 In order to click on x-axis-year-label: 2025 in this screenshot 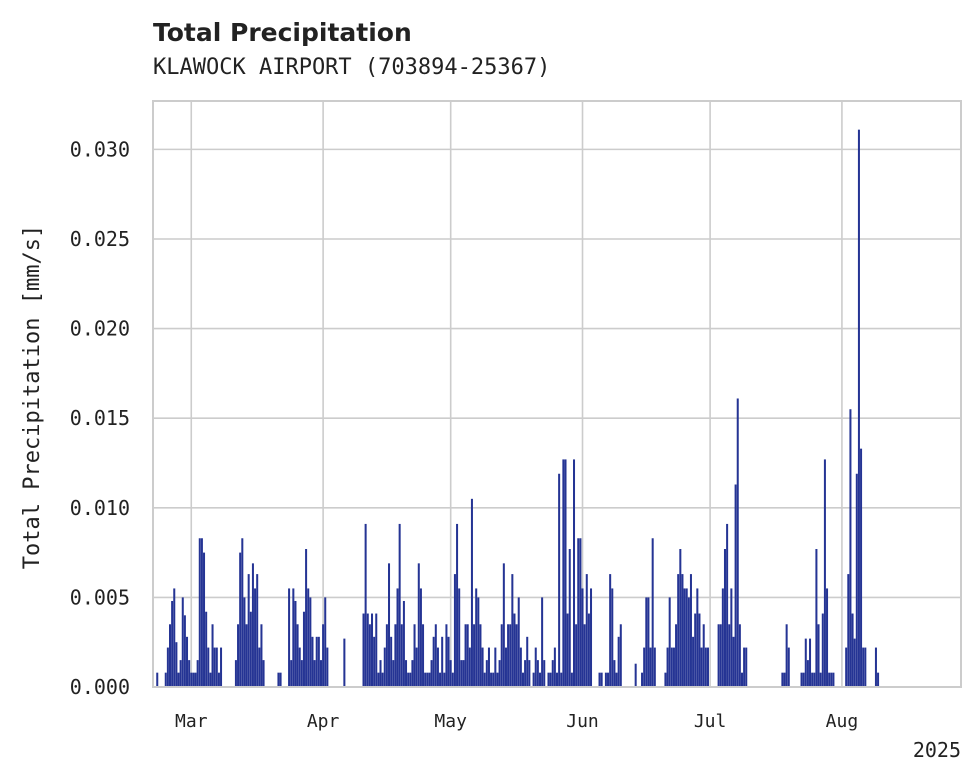, I will do `click(937, 750)`.